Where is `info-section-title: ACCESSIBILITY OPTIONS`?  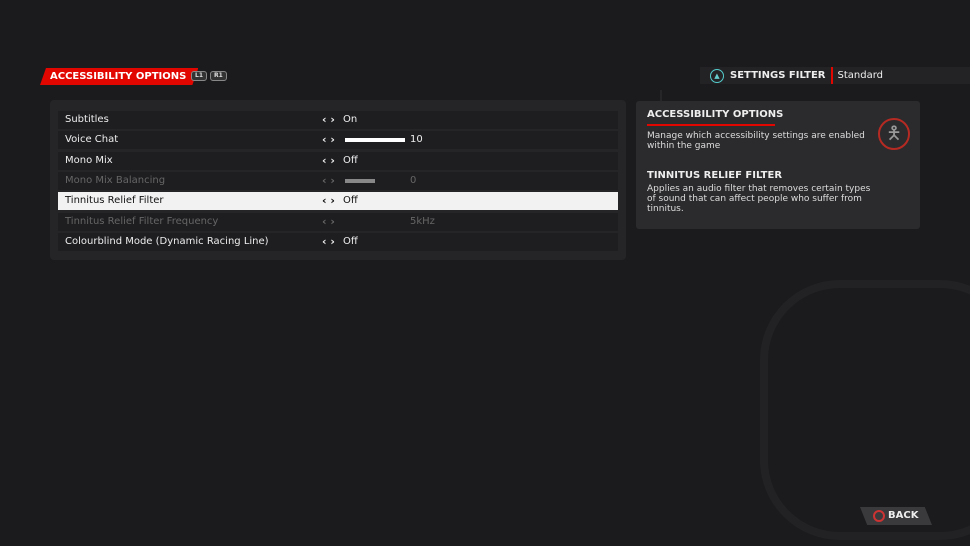
info-section-title: ACCESSIBILITY OPTIONS is located at coordinates (715, 114).